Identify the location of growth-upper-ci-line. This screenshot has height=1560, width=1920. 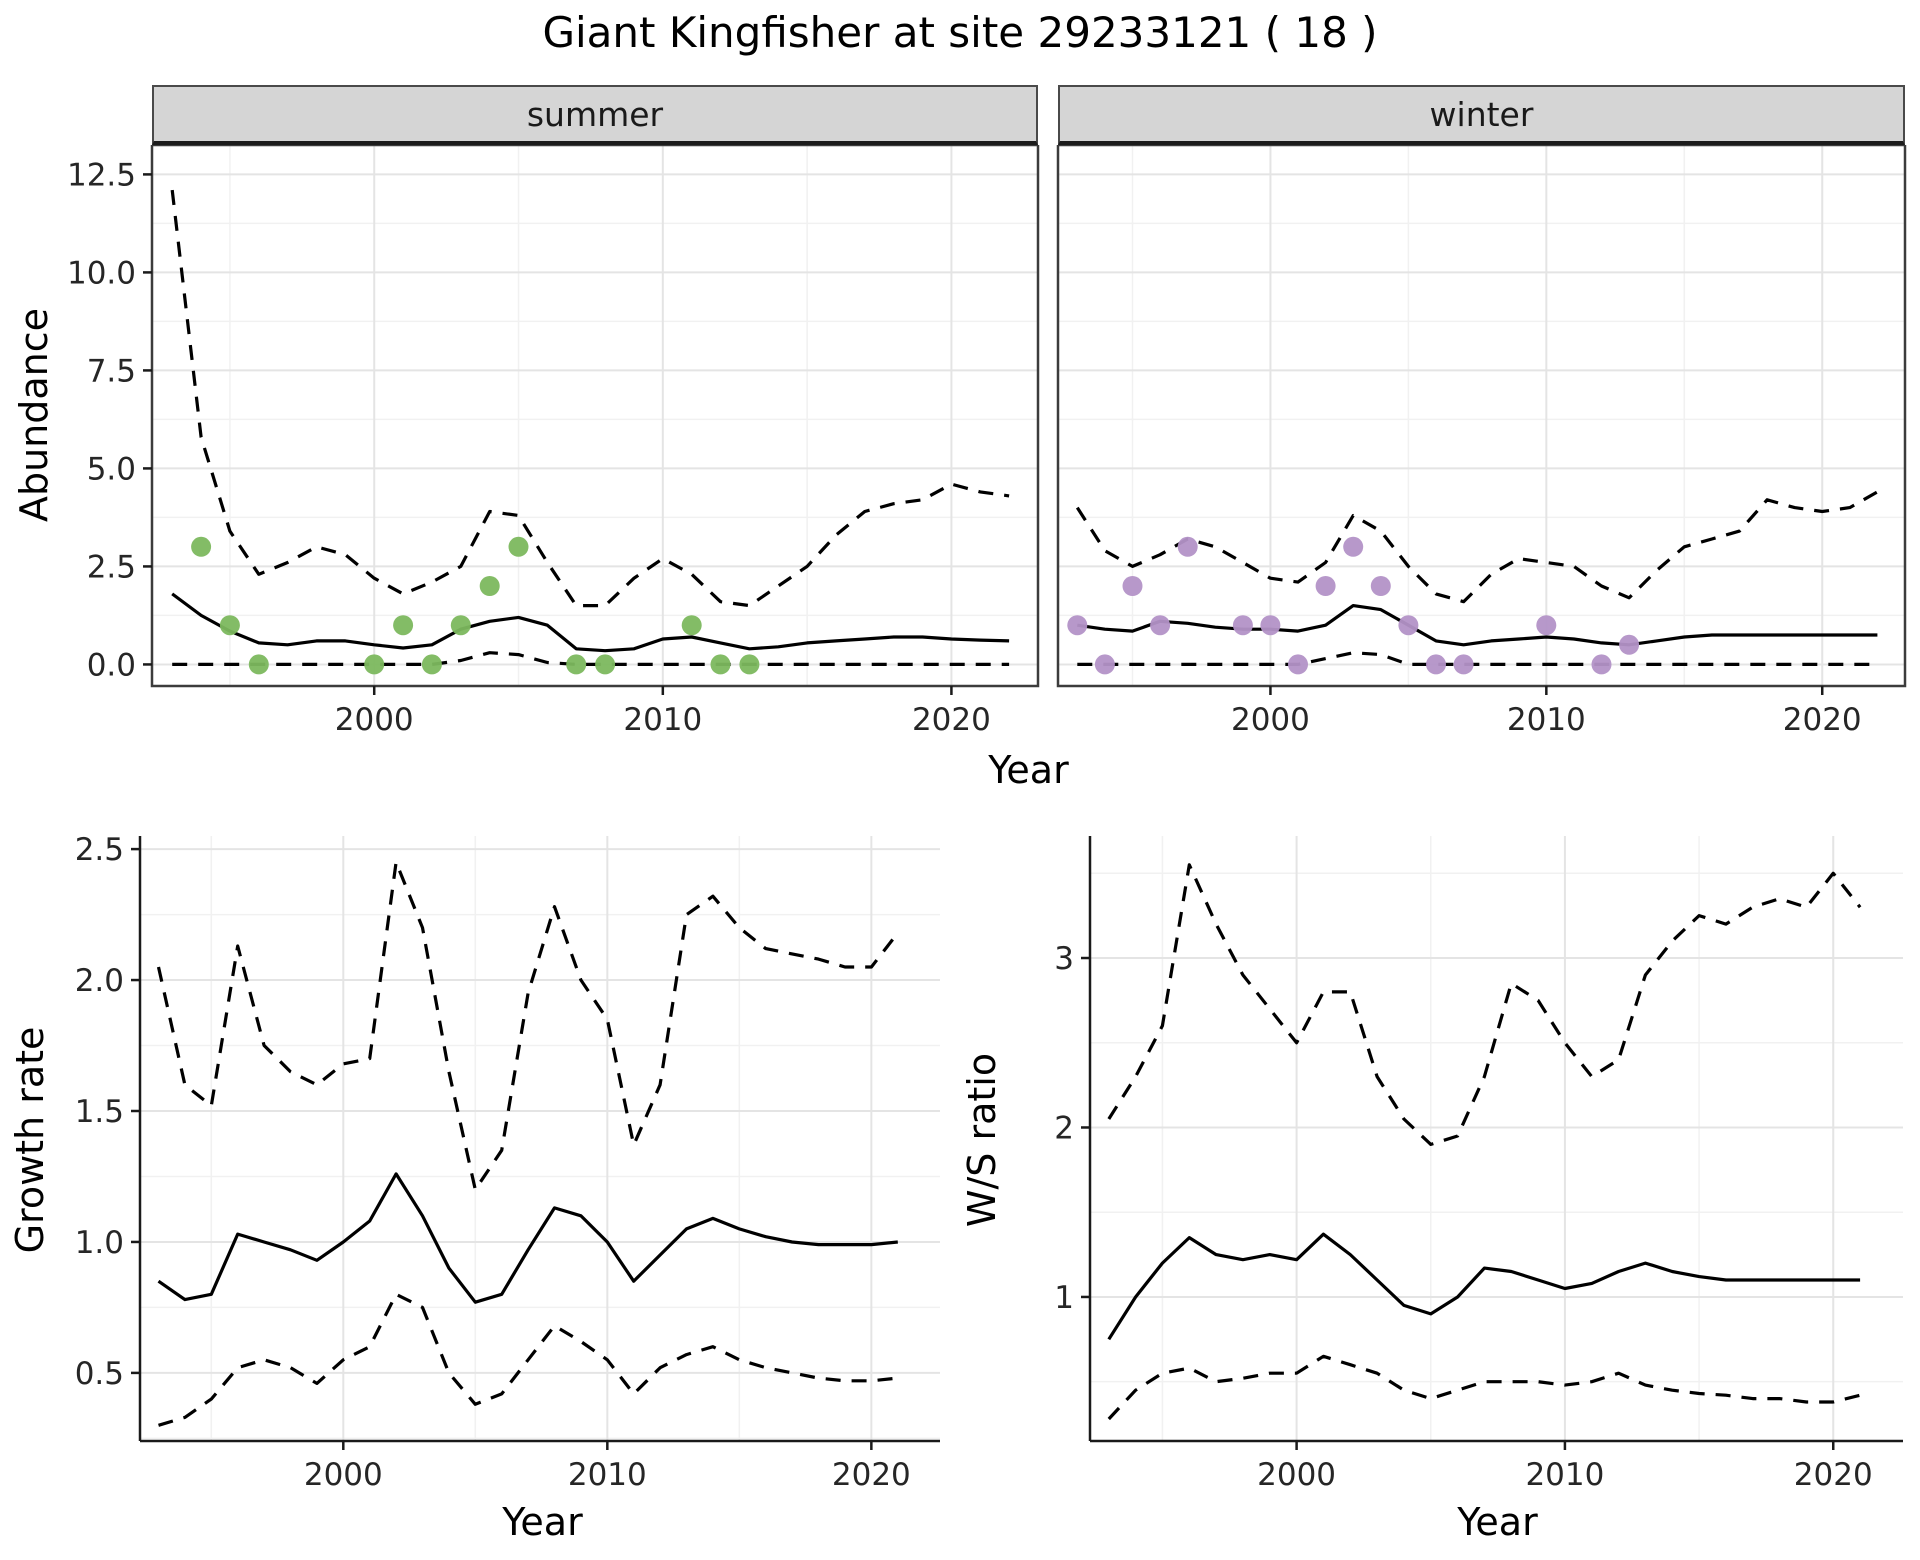
(528, 1026).